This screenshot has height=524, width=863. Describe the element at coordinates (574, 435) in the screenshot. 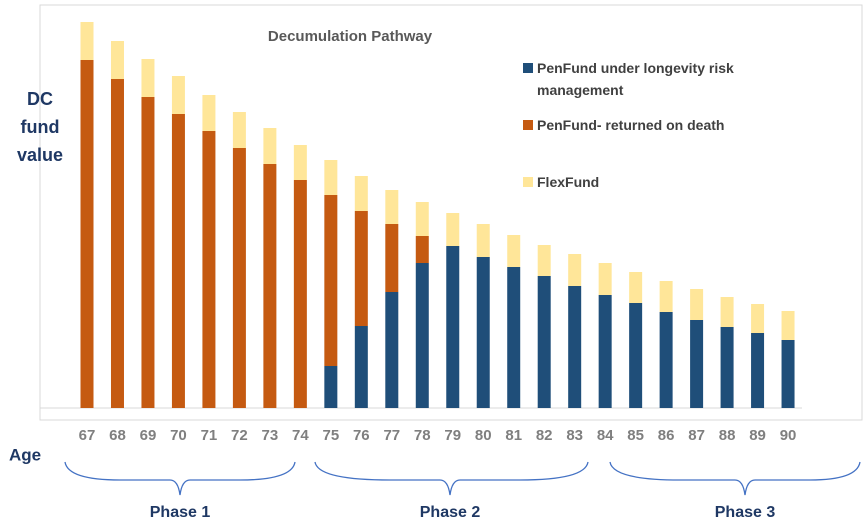

I see `x-tick-label: 83` at that location.